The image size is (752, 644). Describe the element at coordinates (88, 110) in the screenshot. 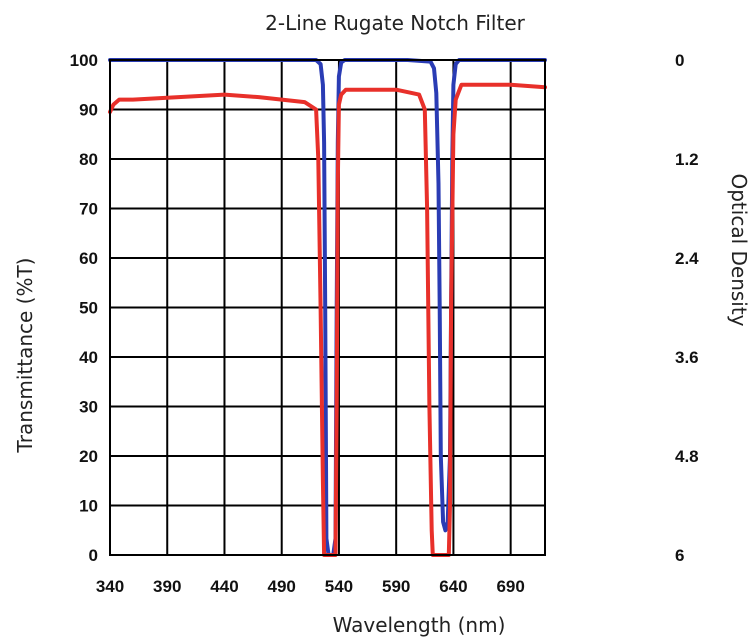

I see `y-tick-label: 90` at that location.